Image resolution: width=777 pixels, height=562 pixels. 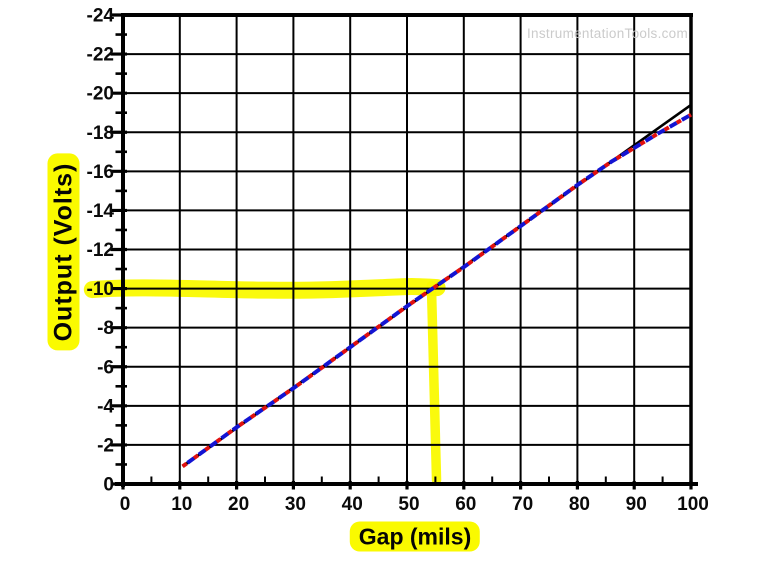 I want to click on x-tick-label: 30, so click(x=295, y=504).